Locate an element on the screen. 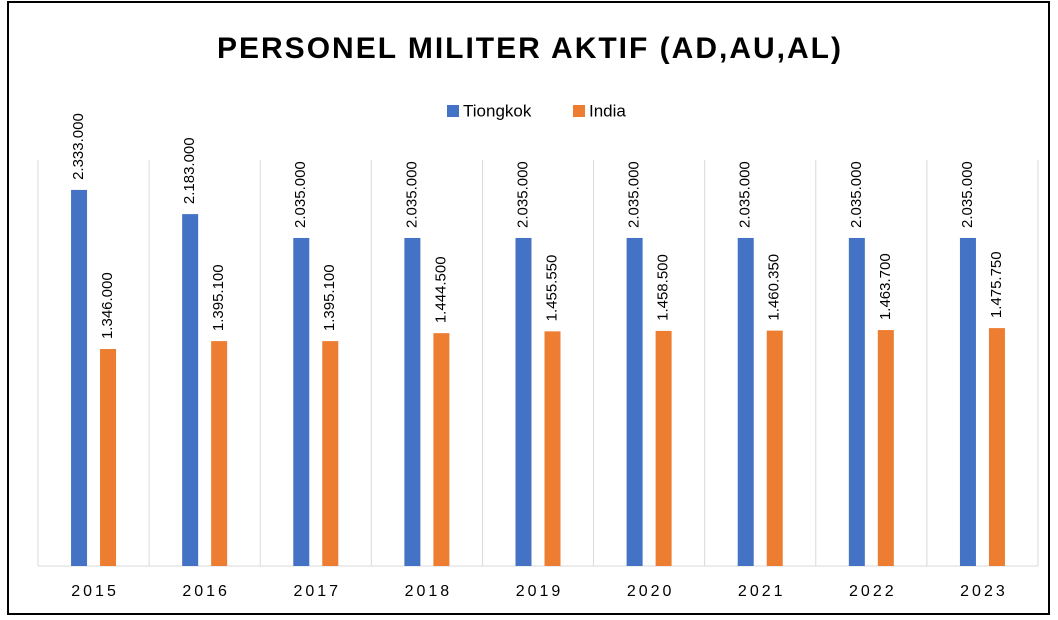 This screenshot has width=1058, height=620. data-label: 1.444.500 is located at coordinates (440, 289).